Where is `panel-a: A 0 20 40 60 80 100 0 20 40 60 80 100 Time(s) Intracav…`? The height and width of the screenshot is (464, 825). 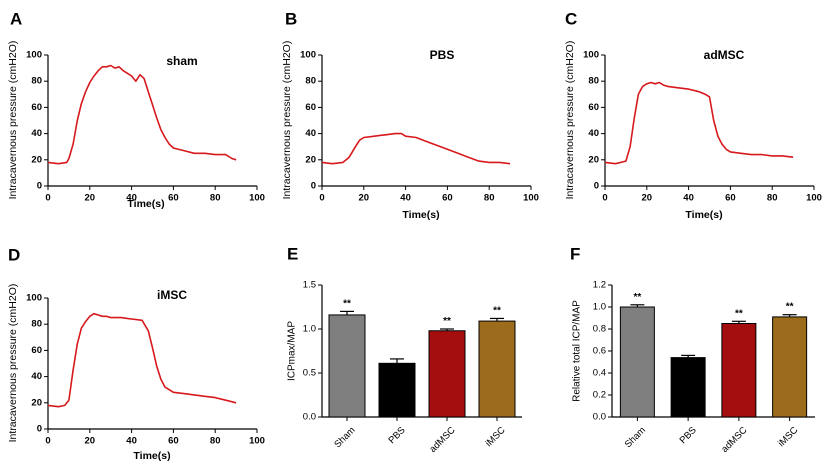
panel-a: A 0 20 40 60 80 100 0 20 40 60 80 100 Time(s) Intracav… is located at coordinates (136, 109).